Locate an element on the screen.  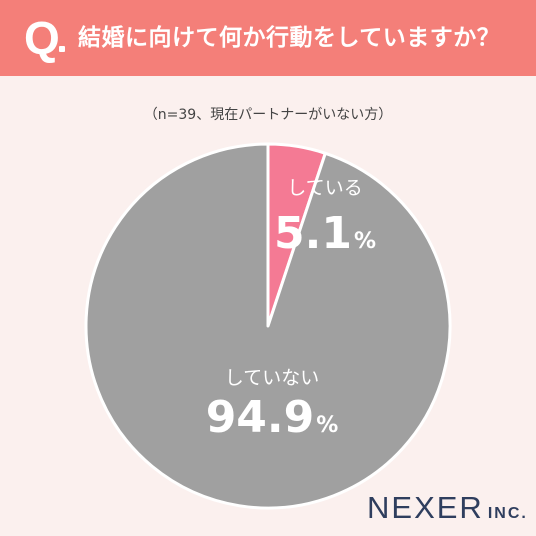
logo-main: NEXER is located at coordinates (425, 507).